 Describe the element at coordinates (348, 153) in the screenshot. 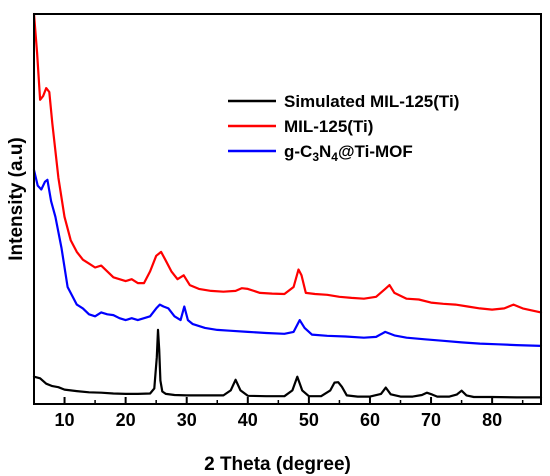

I see `legend-label-composite: g-C3N4@Ti-MOF` at that location.